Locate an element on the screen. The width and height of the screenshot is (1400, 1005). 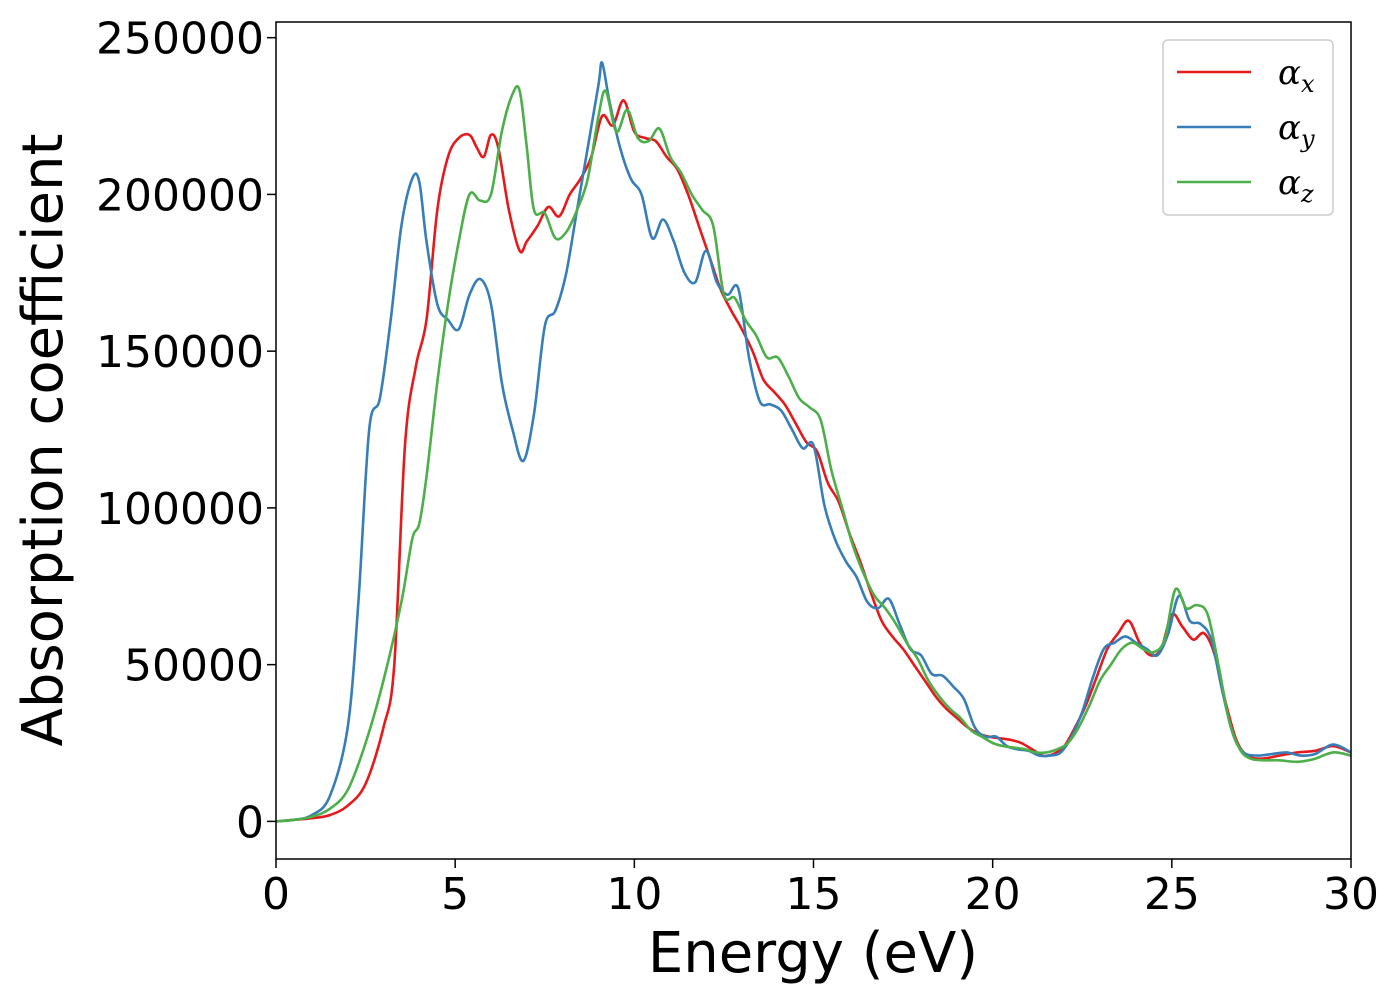
x-tick-label: 5 is located at coordinates (455, 894).